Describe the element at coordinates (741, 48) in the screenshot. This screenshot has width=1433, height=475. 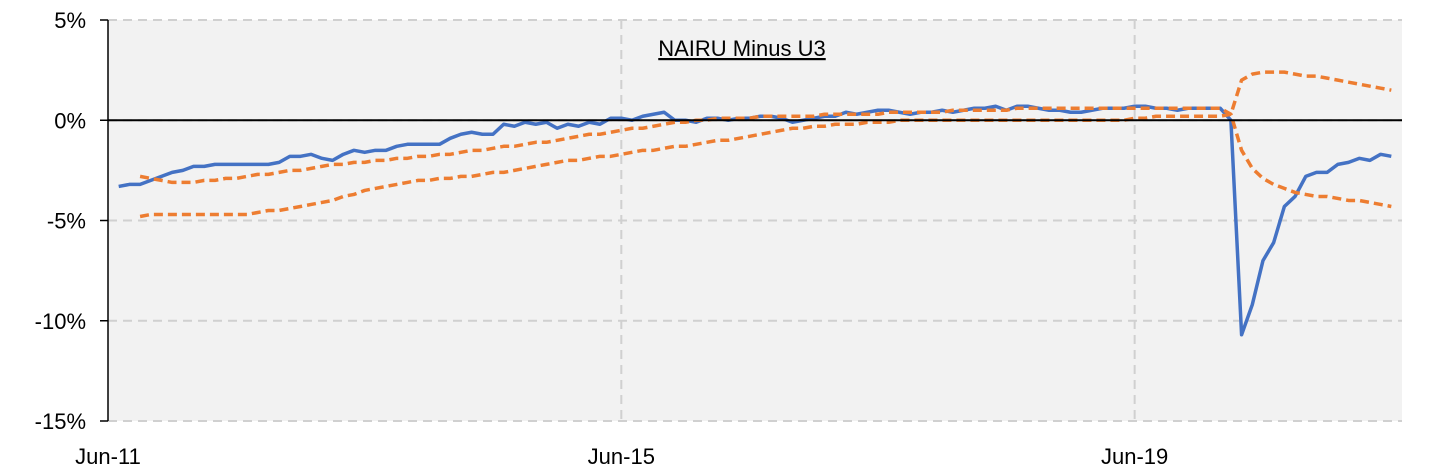
I see `chart-title: NAIRU Minus U3` at that location.